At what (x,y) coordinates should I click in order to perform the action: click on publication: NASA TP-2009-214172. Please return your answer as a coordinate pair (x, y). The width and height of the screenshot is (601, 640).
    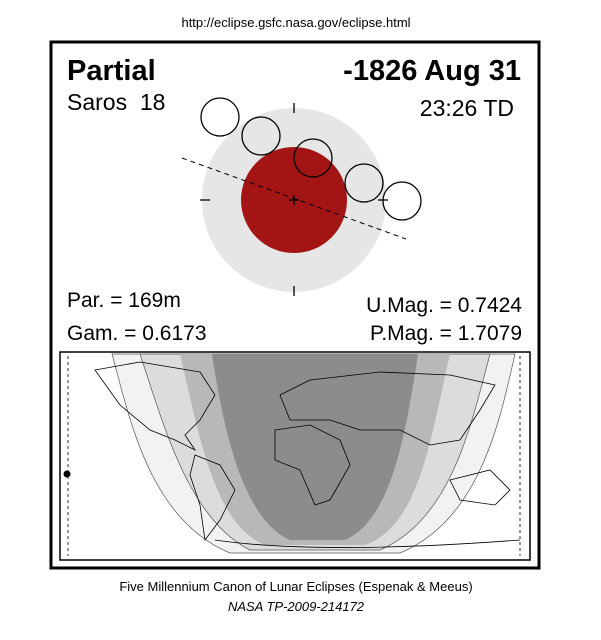
    Looking at the image, I should click on (296, 606).